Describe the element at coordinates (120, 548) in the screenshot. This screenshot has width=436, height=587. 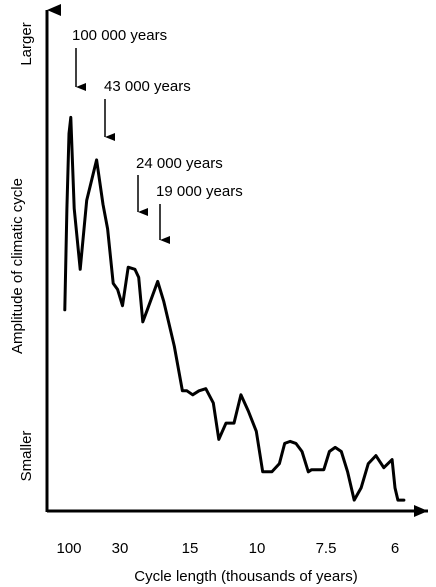
I see `x-tick-label: 30` at that location.